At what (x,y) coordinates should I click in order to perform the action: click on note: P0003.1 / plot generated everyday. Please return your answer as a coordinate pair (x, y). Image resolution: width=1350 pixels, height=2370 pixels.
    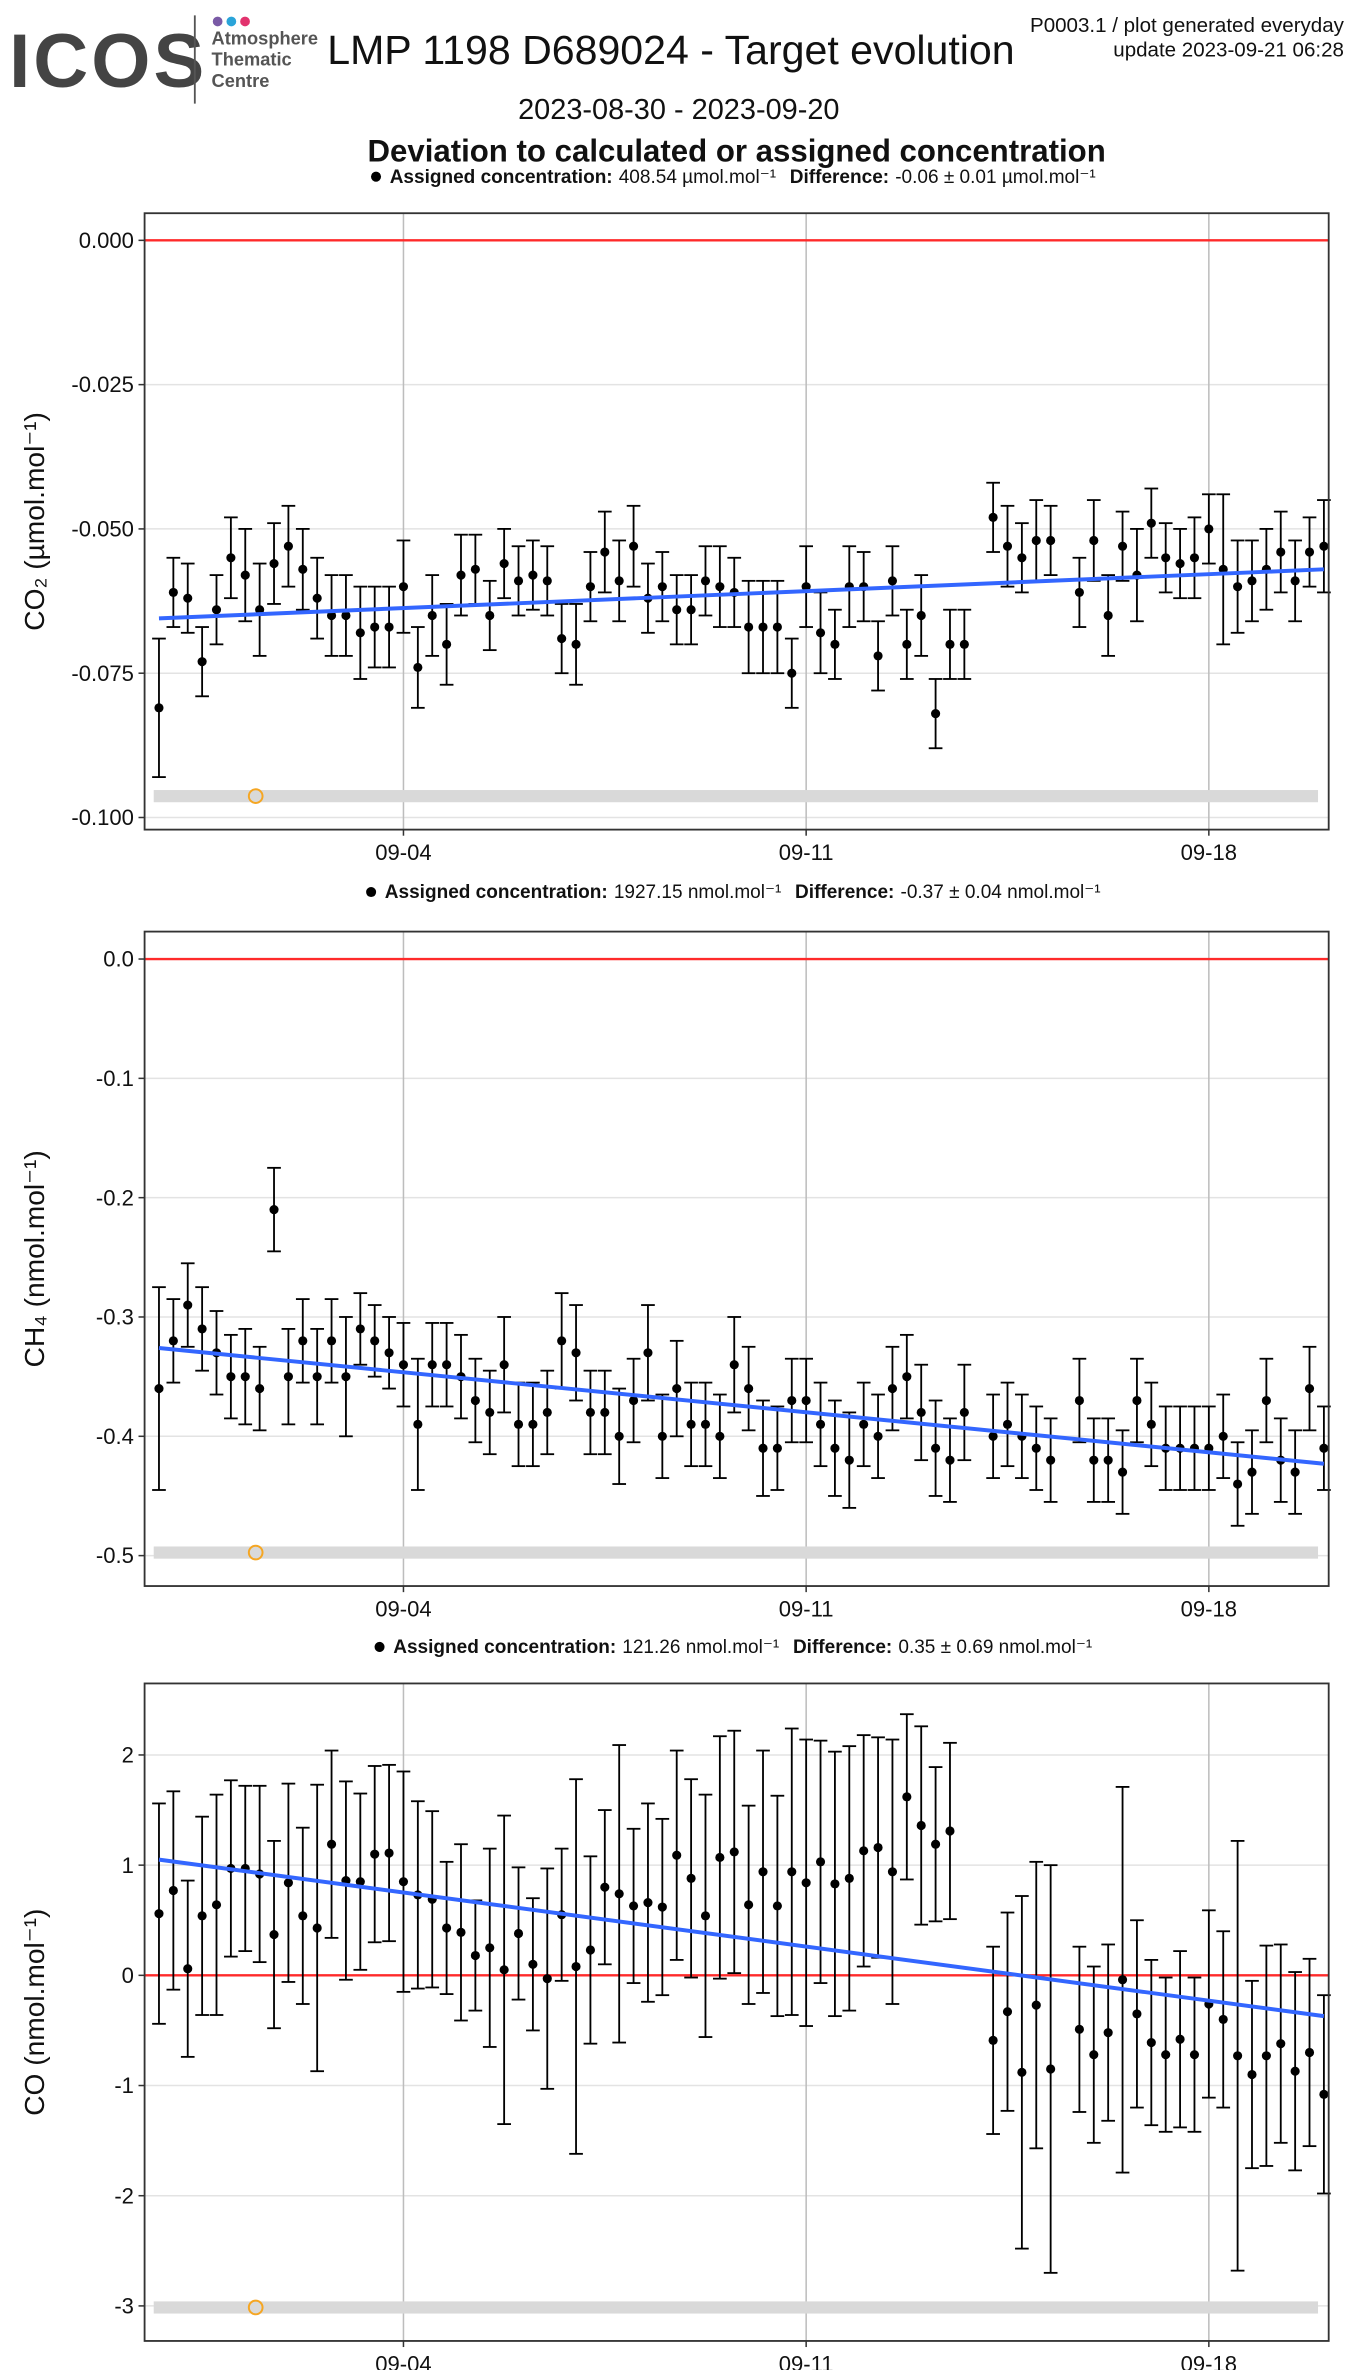
    Looking at the image, I should click on (1187, 25).